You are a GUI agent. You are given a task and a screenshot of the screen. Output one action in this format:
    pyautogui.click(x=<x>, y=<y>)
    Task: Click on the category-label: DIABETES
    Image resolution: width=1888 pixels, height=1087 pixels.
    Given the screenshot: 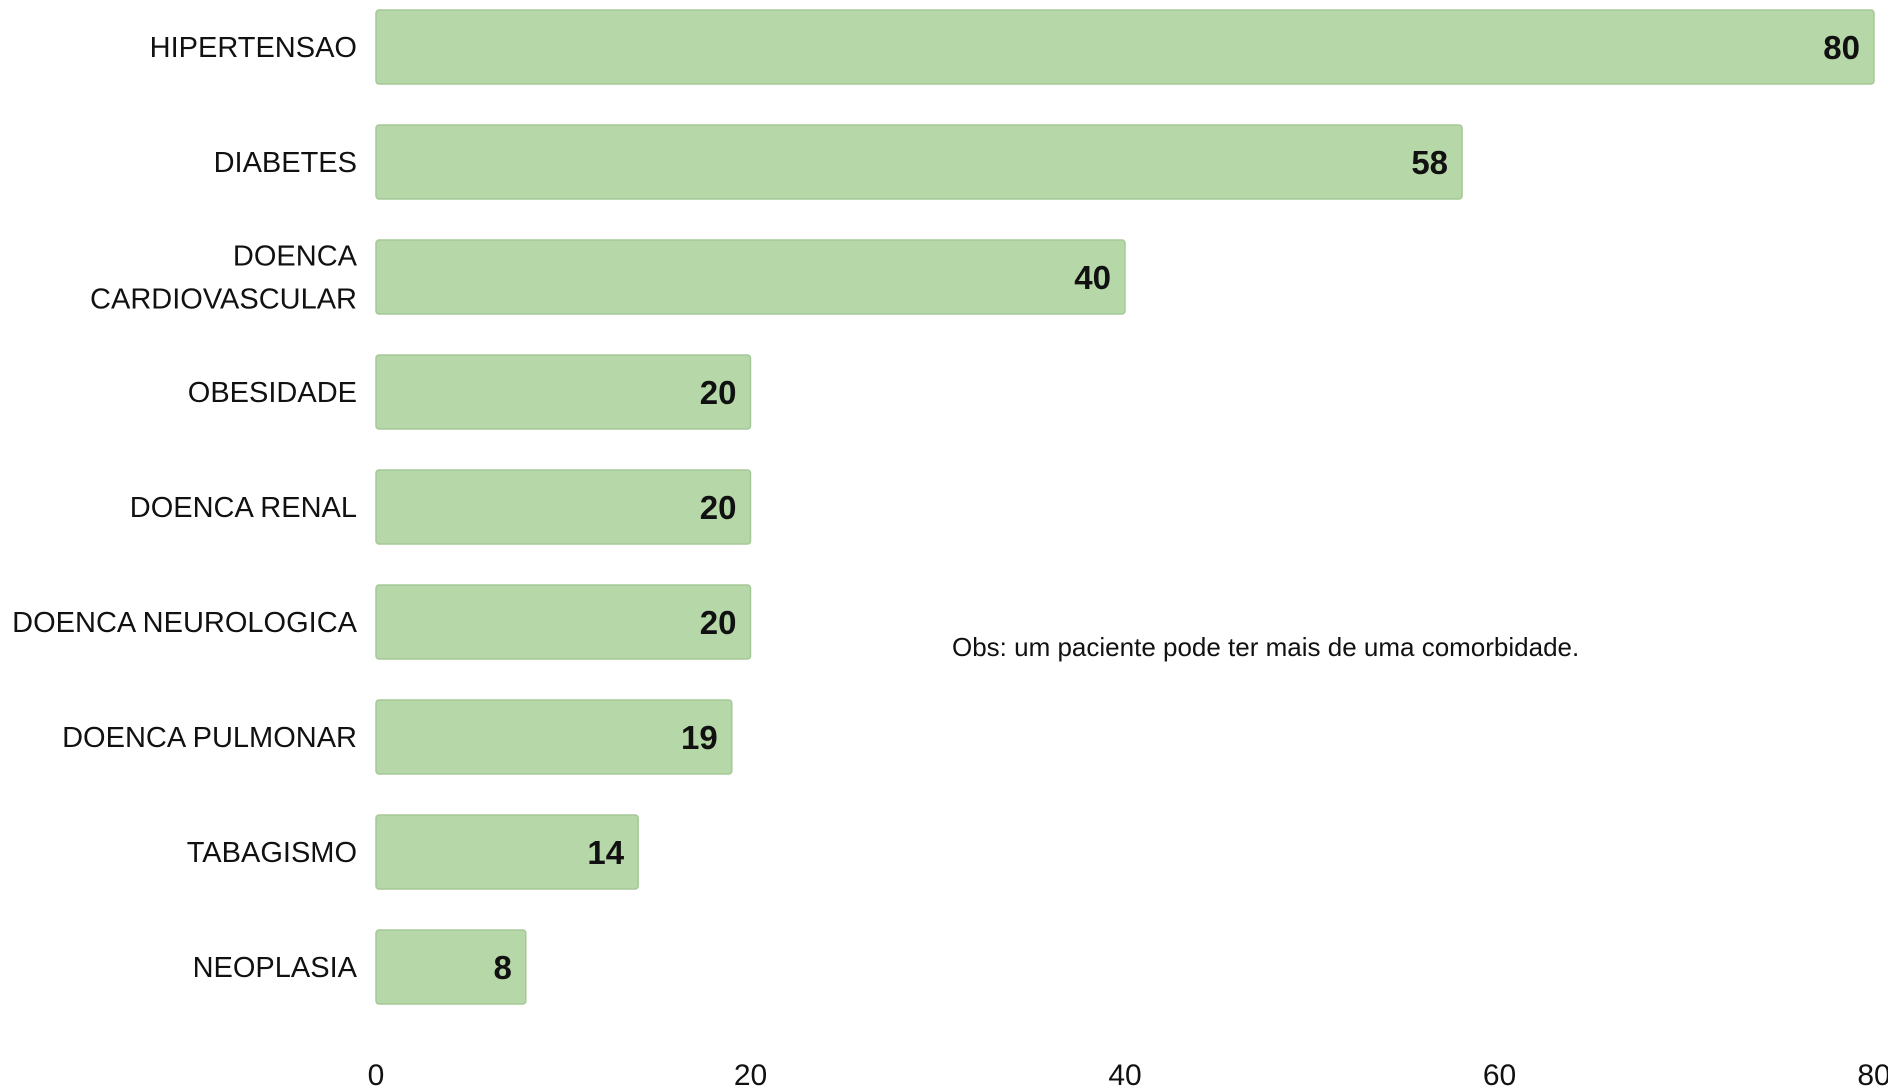 What is the action you would take?
    pyautogui.click(x=285, y=163)
    